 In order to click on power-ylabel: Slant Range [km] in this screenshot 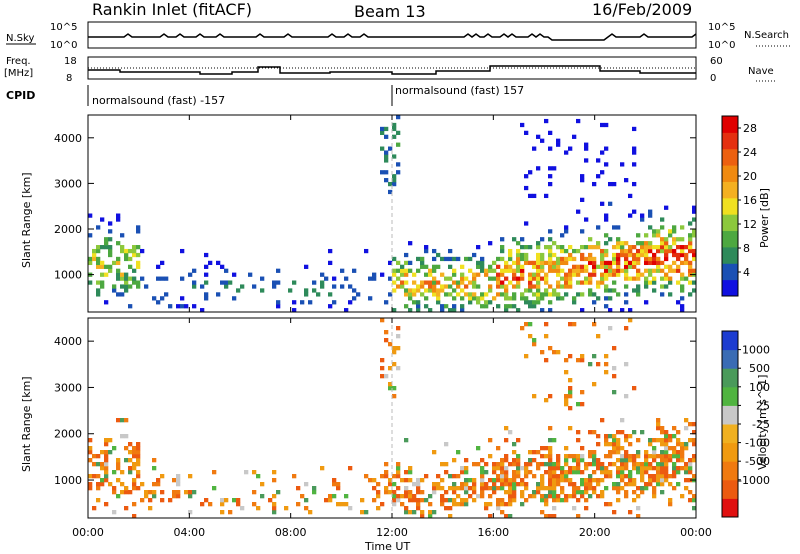, I will do `click(26, 220)`.